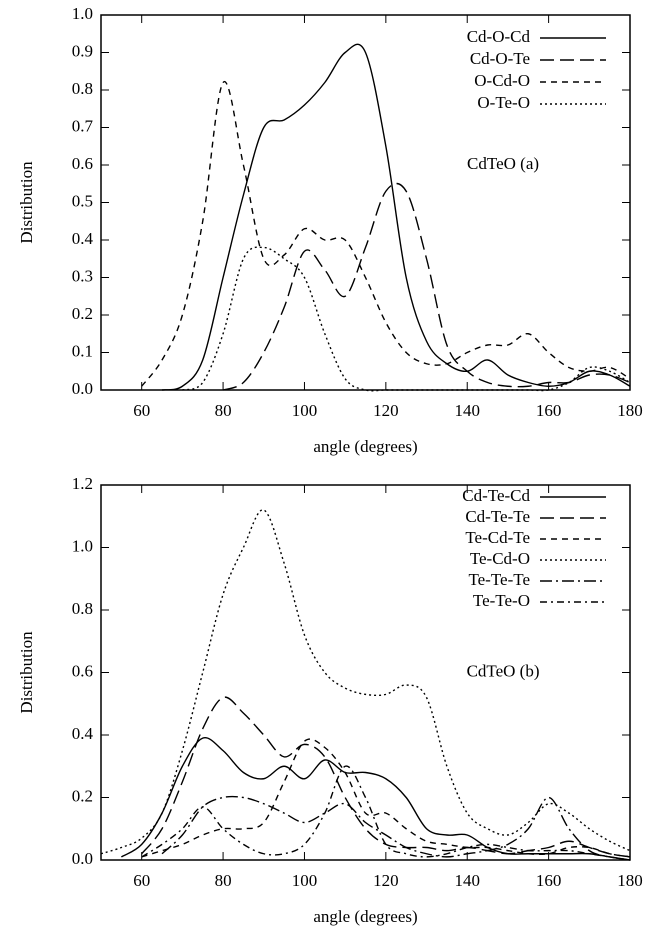 Image resolution: width=671 pixels, height=930 pixels. What do you see at coordinates (83, 125) in the screenshot?
I see `y-tick-label: 0.7` at bounding box center [83, 125].